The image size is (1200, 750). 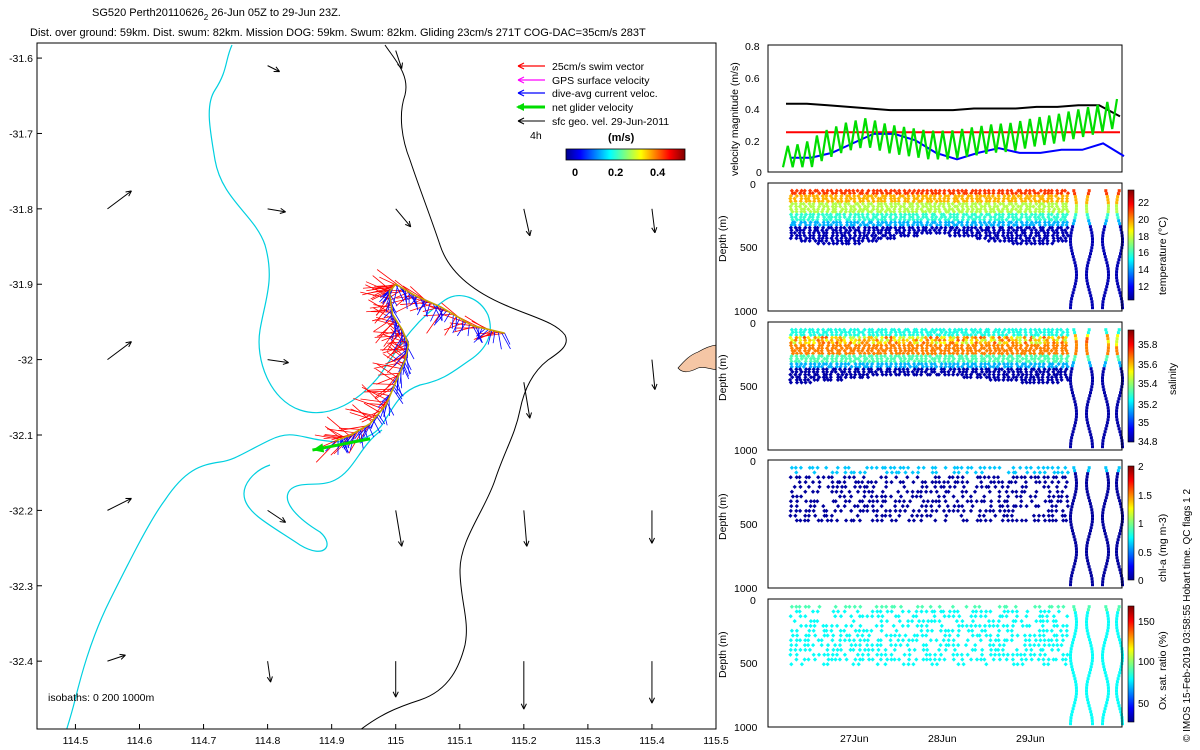 What do you see at coordinates (1144, 203) in the screenshot?
I see `svg-text: 22` at bounding box center [1144, 203].